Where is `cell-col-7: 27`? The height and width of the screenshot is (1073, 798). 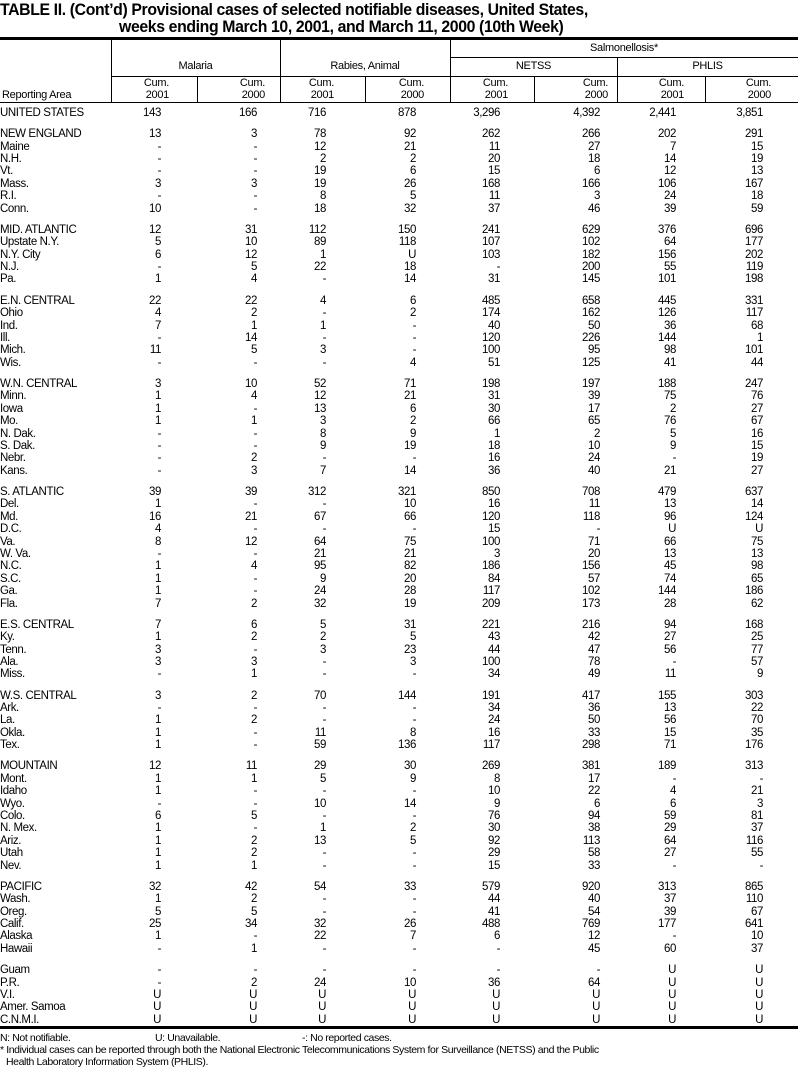
cell-col-7: 27 is located at coordinates (670, 637).